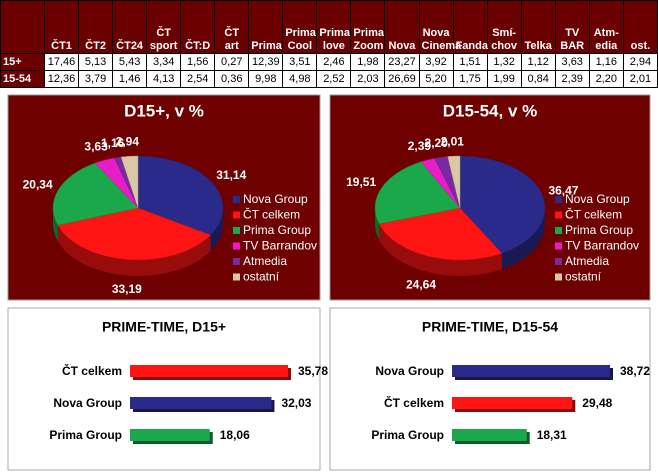  I want to click on value-cell: 2,01, so click(640, 79).